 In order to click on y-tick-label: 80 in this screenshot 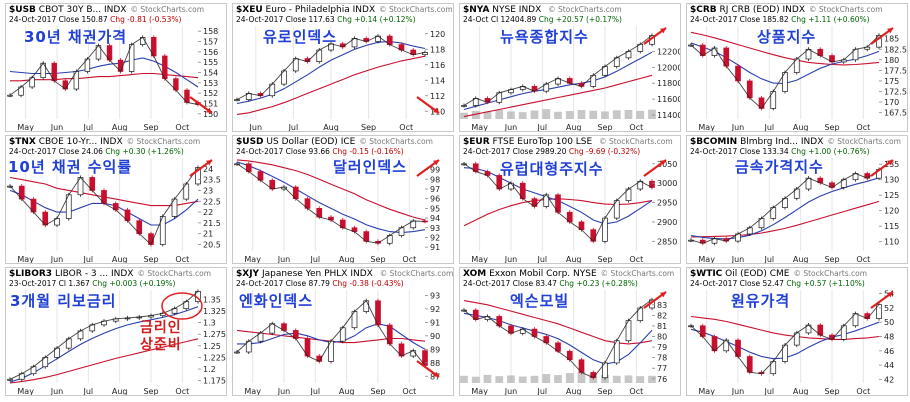, I will do `click(662, 337)`.